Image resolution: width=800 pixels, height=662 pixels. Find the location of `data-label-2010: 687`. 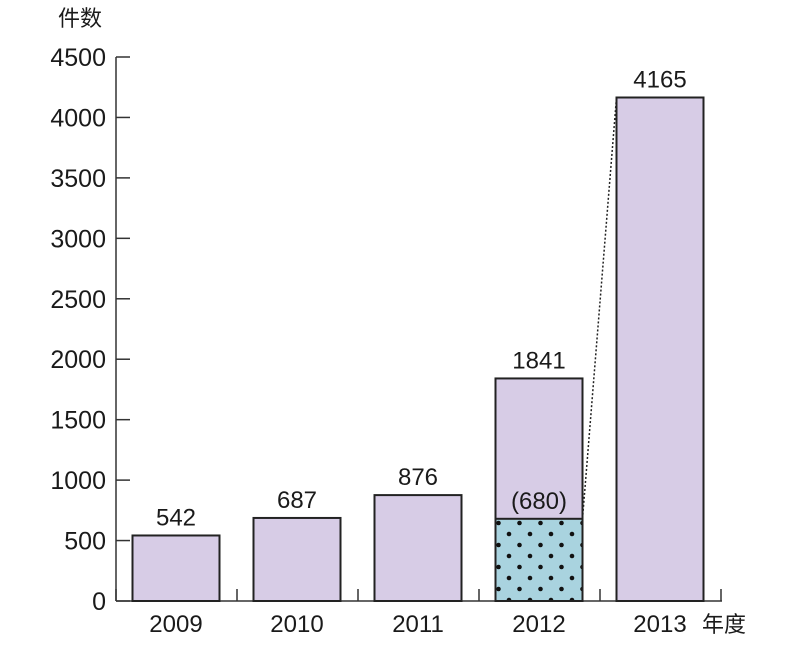

data-label-2010: 687 is located at coordinates (297, 500).